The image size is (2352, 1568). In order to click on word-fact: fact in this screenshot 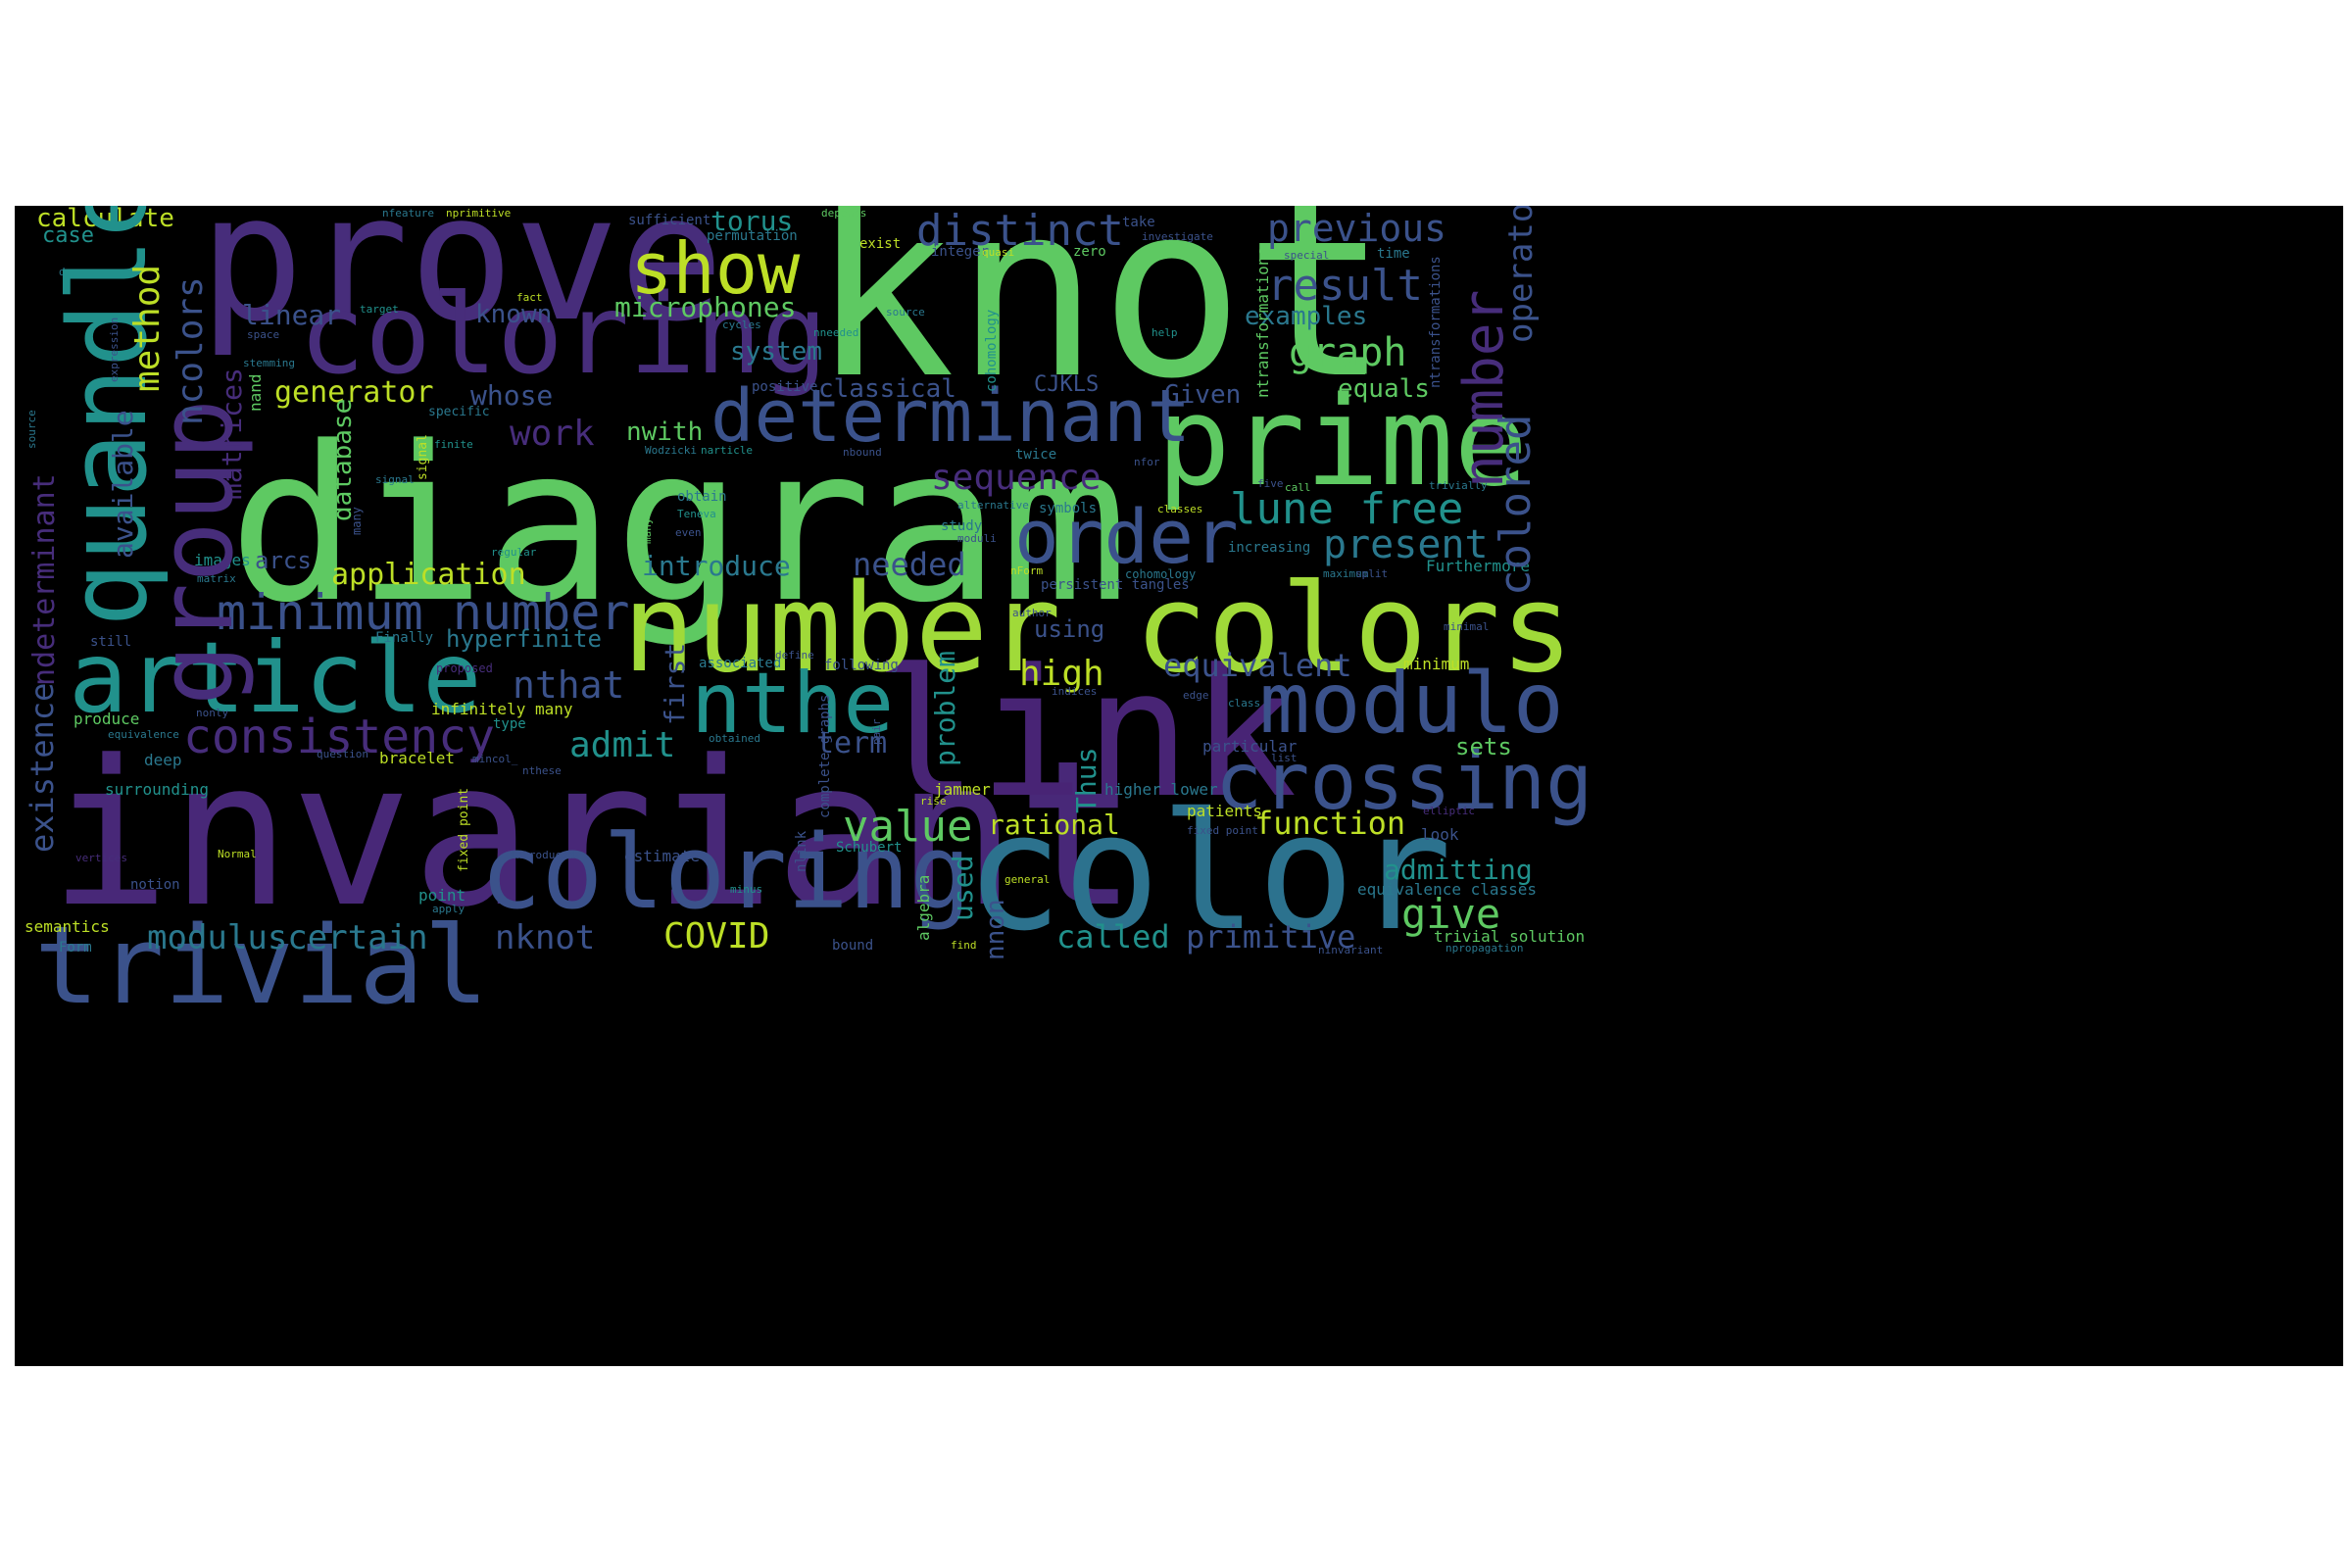, I will do `click(529, 297)`.